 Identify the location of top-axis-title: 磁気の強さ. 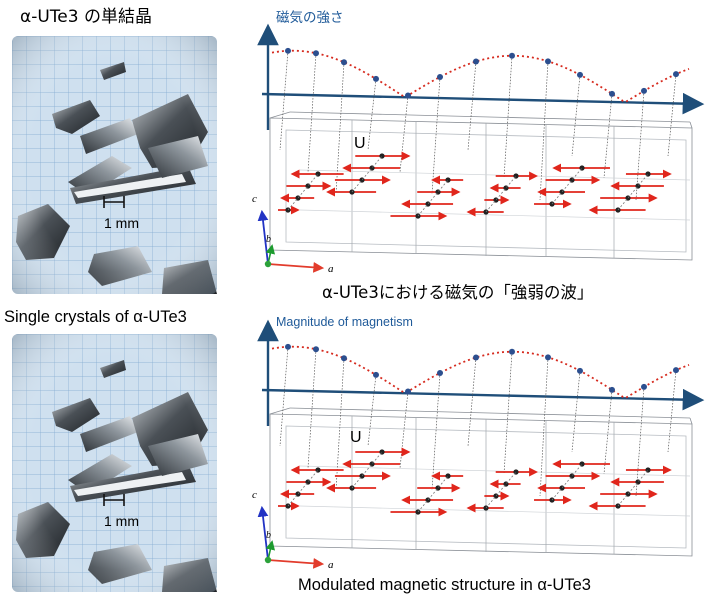
(310, 18).